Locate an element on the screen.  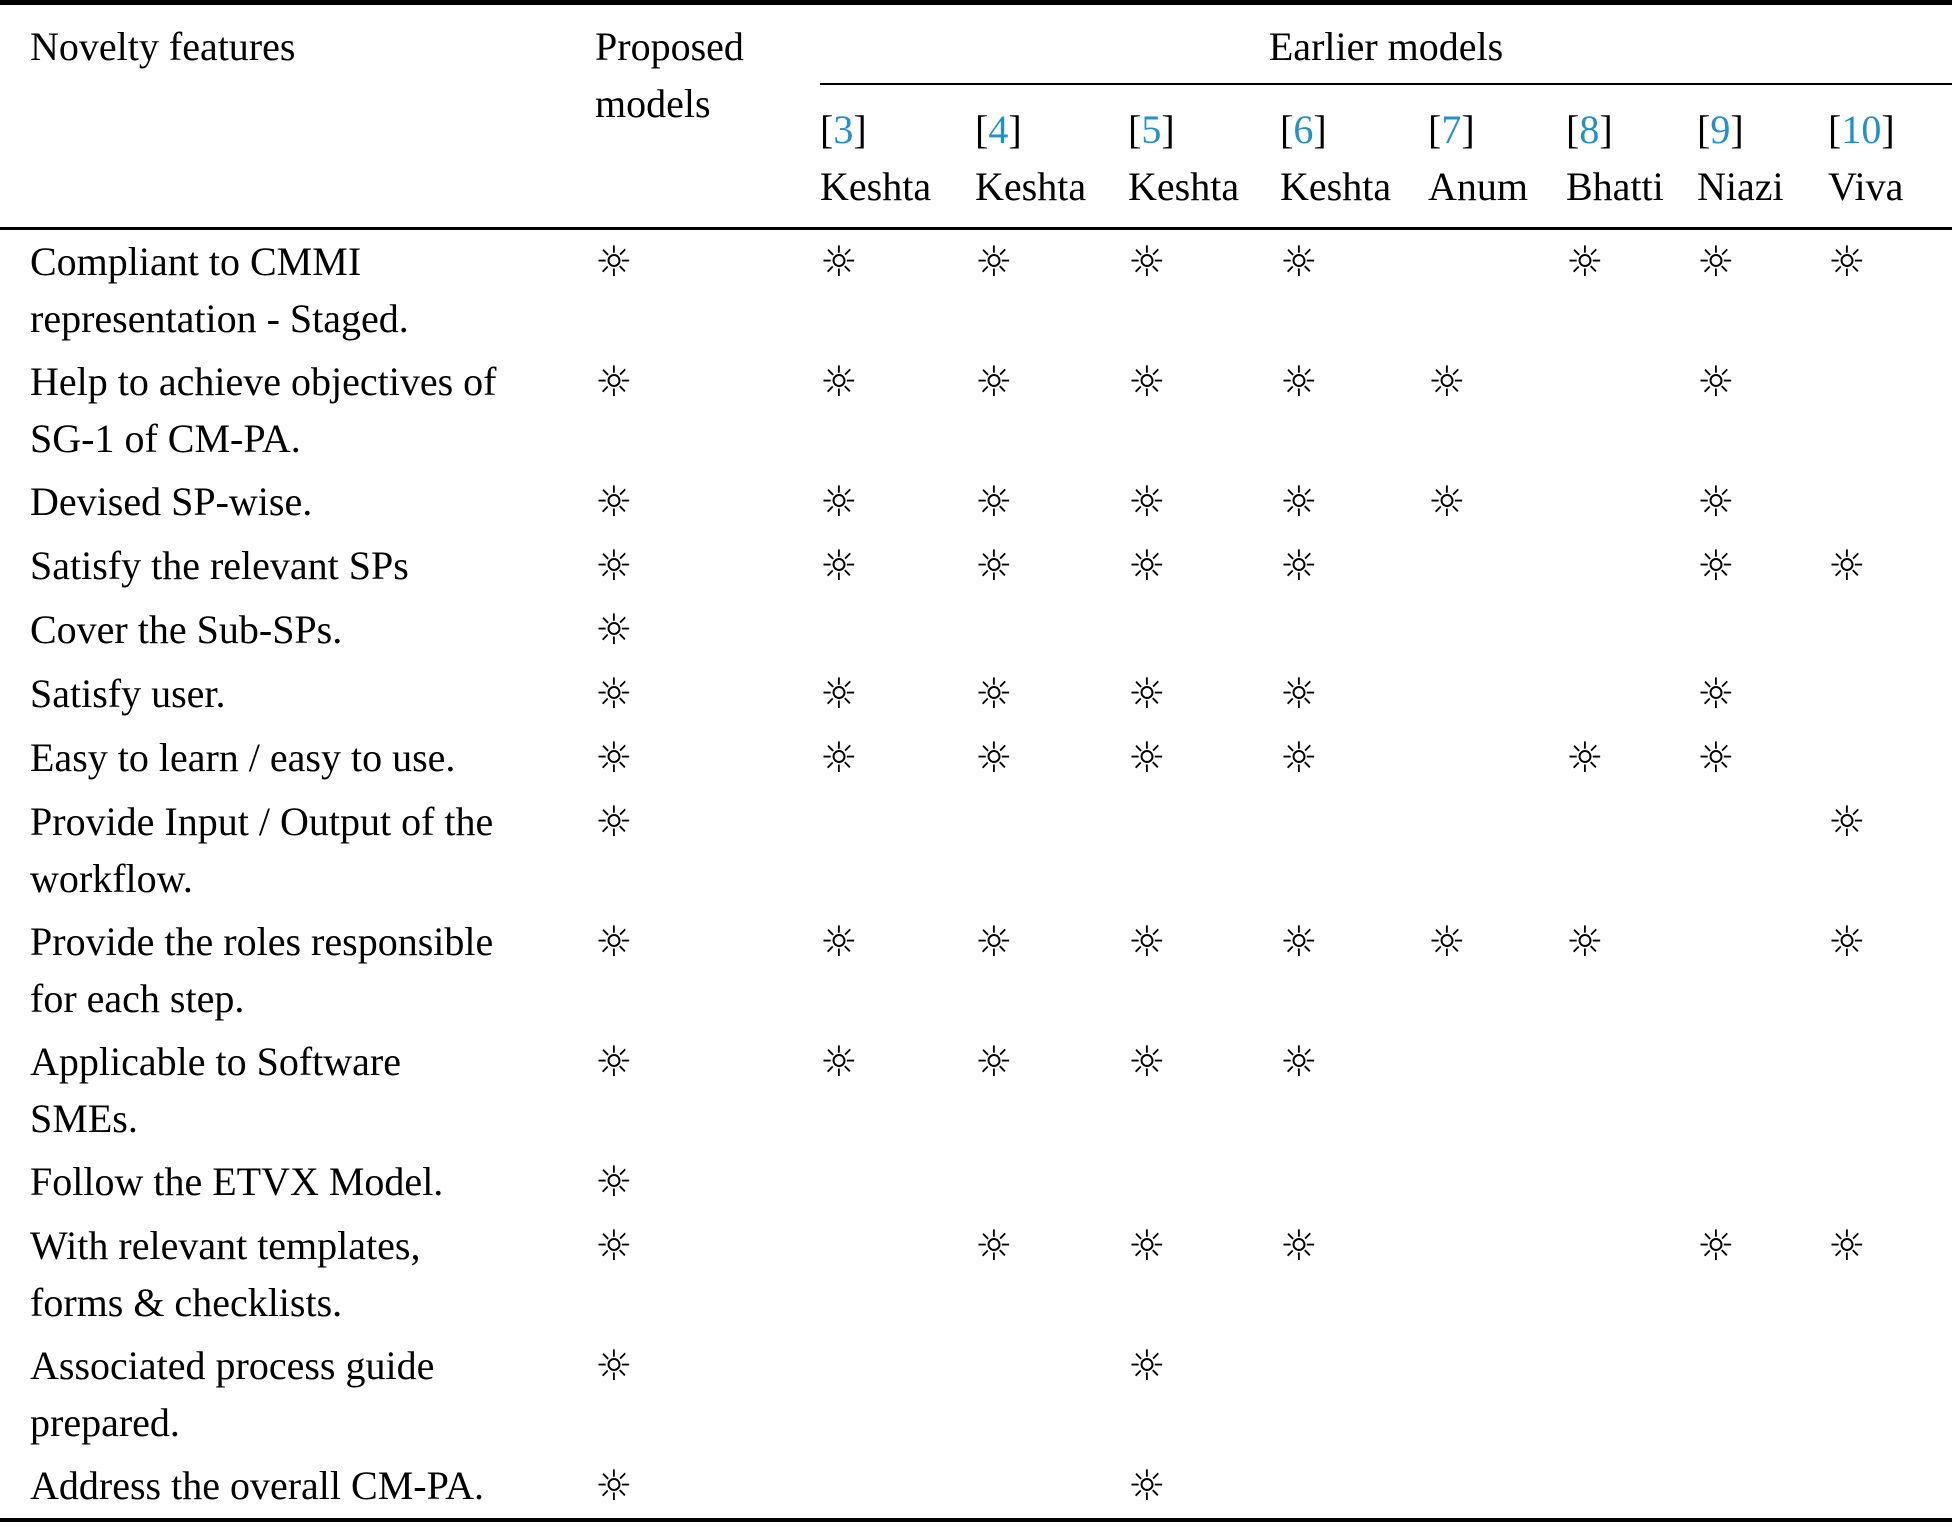
feature-cell: Associated process guide prepared. is located at coordinates (232, 1394).